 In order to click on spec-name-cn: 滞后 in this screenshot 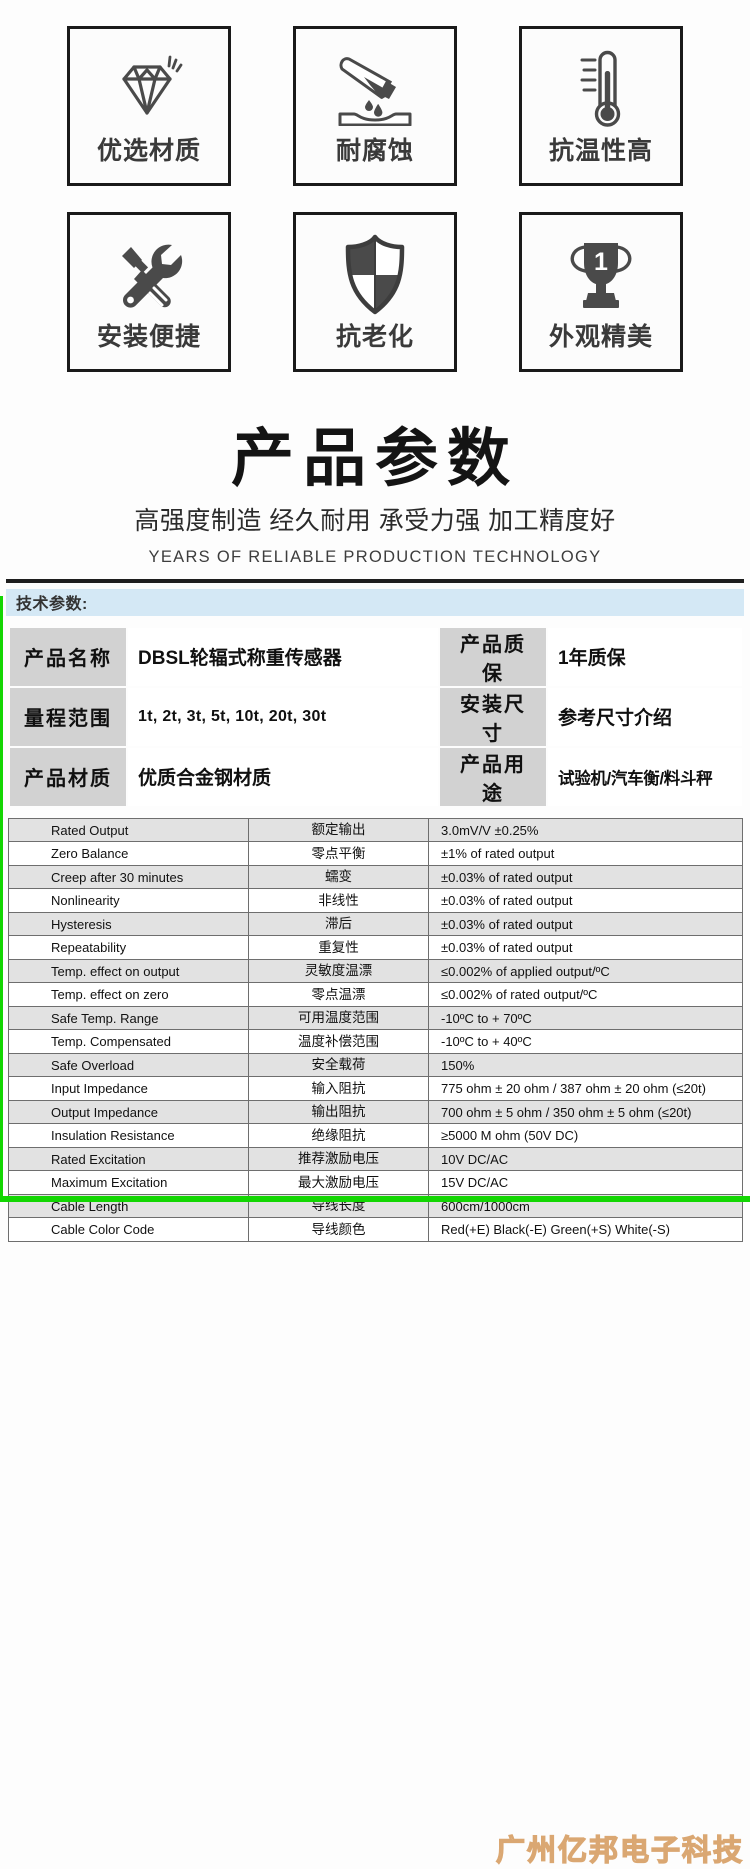, I will do `click(338, 924)`.